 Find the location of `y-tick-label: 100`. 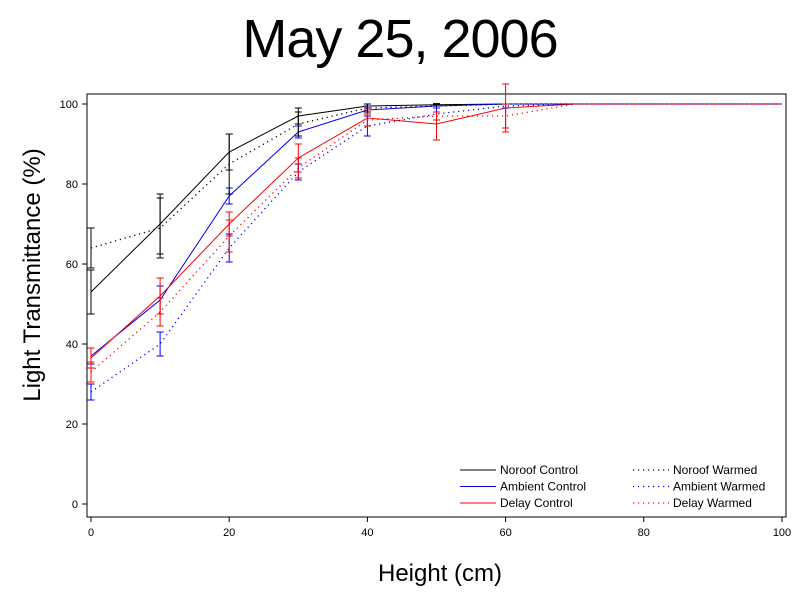

y-tick-label: 100 is located at coordinates (69, 105).